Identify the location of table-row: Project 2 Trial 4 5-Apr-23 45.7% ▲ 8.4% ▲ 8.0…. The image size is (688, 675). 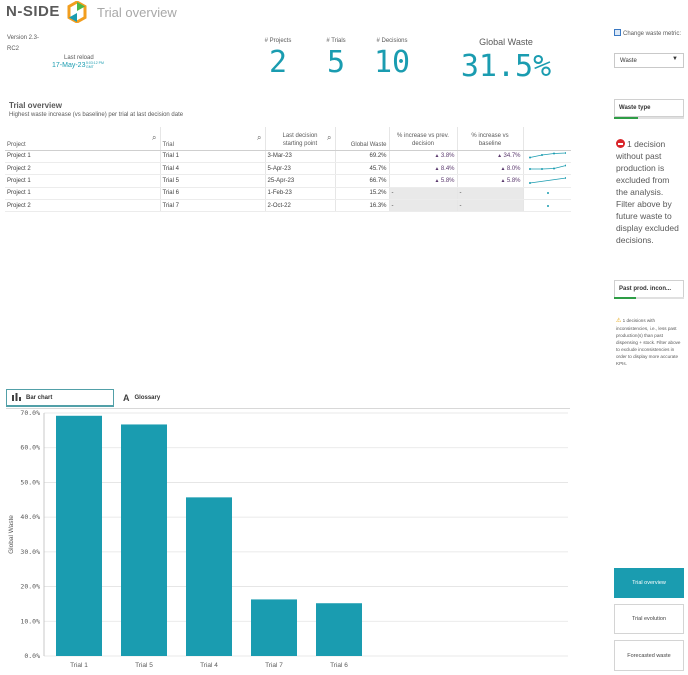
(288, 169).